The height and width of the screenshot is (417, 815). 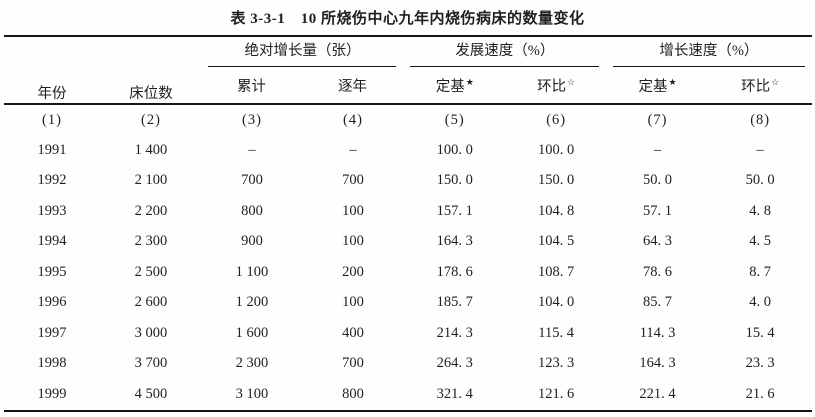 What do you see at coordinates (252, 393) in the screenshot?
I see `cell-cumulative-growth: 3 100` at bounding box center [252, 393].